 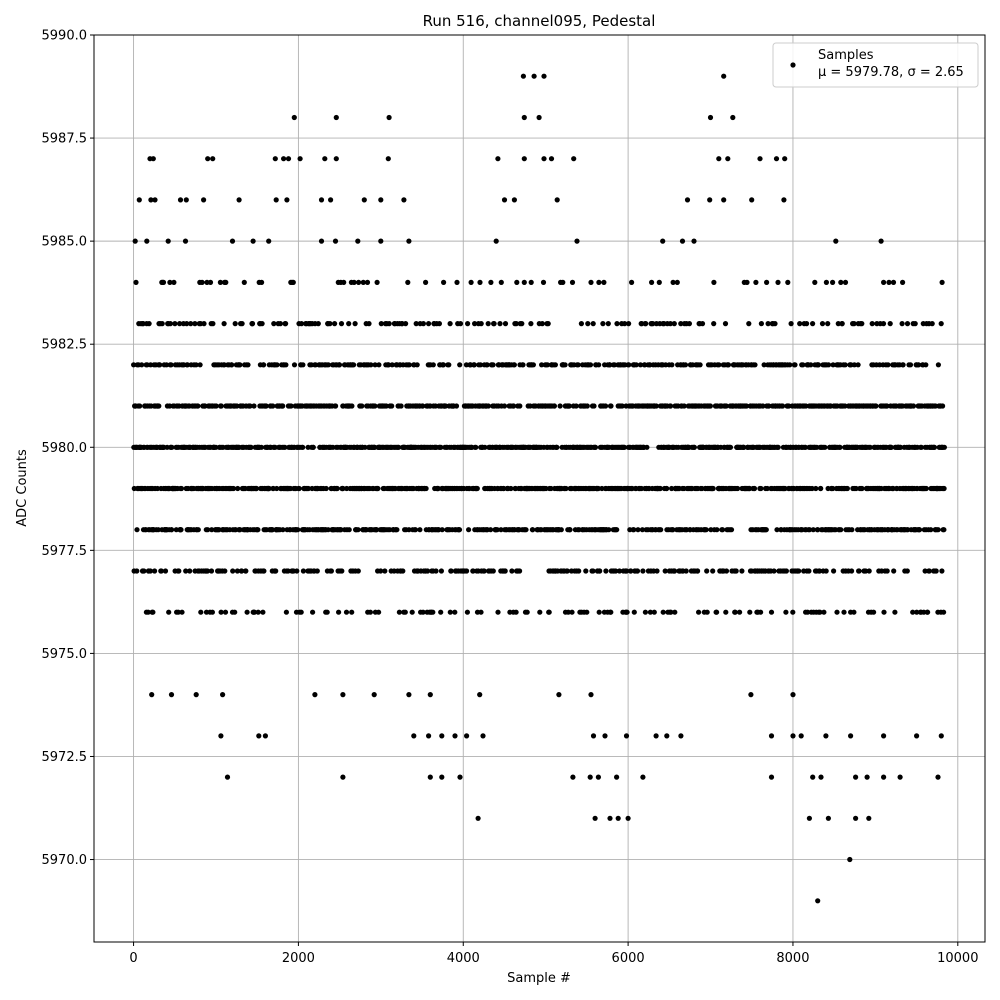 What do you see at coordinates (792, 958) in the screenshot?
I see `x-tick-label: 8000` at bounding box center [792, 958].